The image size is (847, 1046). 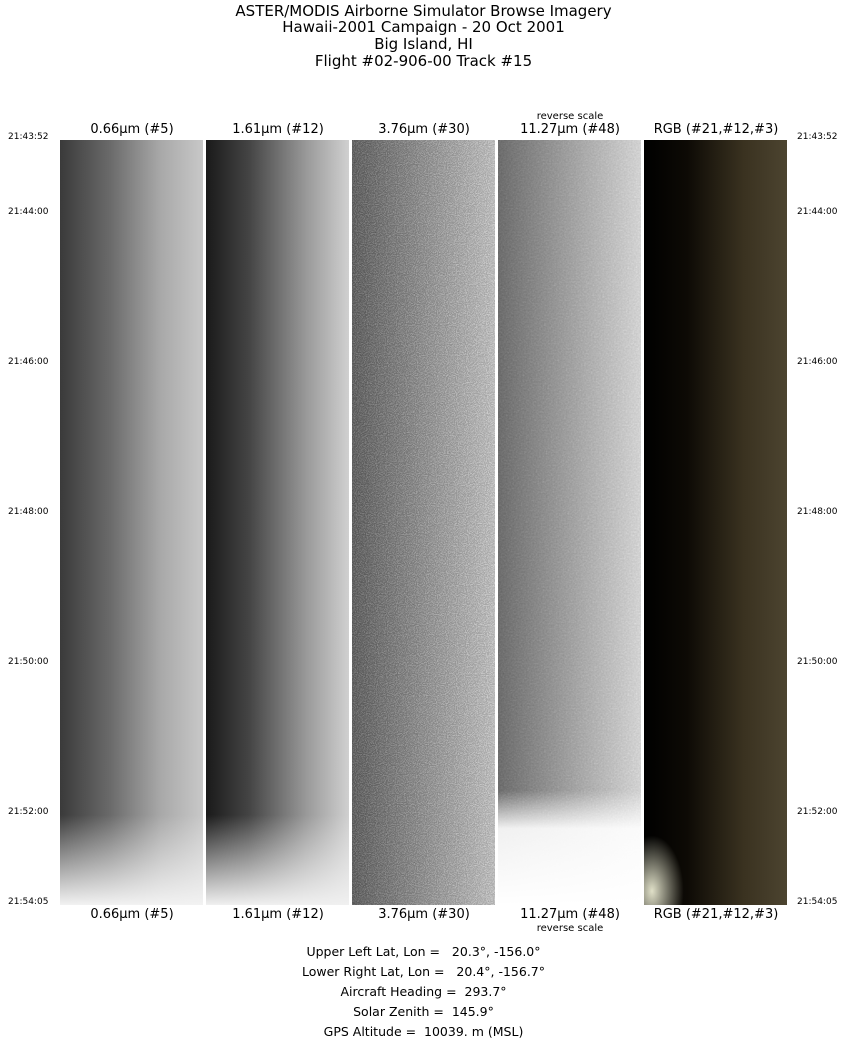 What do you see at coordinates (715, 522) in the screenshot?
I see `image-panel-rgb` at bounding box center [715, 522].